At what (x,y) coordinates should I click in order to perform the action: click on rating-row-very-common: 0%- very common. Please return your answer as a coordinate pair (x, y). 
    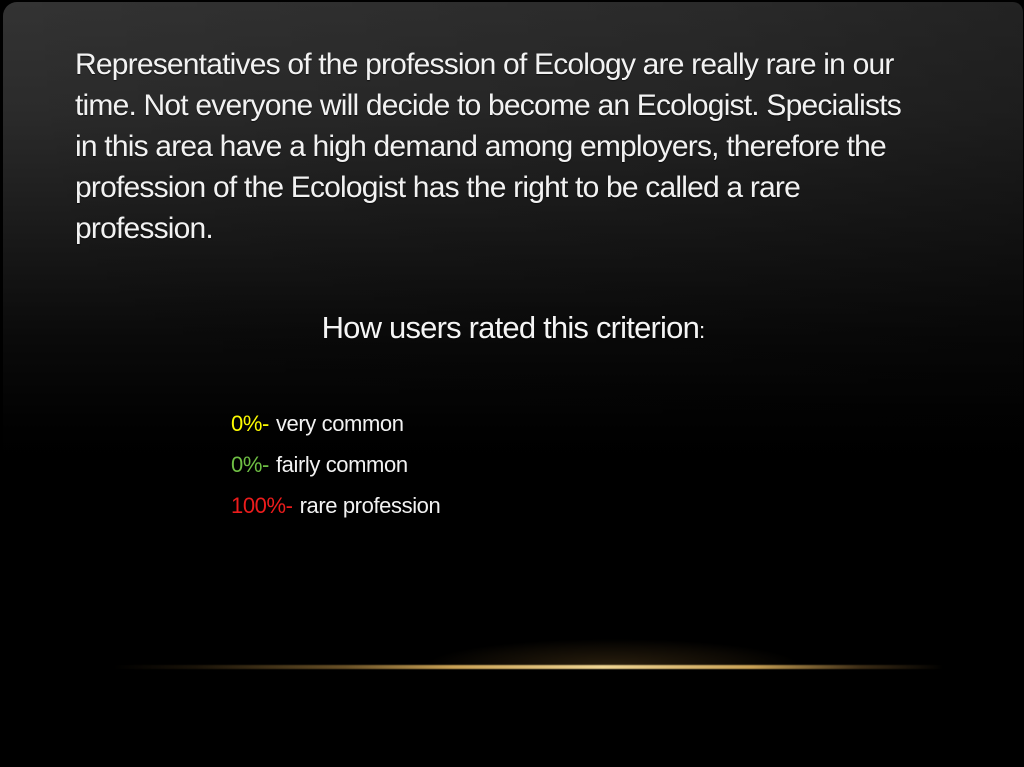
    Looking at the image, I should click on (335, 423).